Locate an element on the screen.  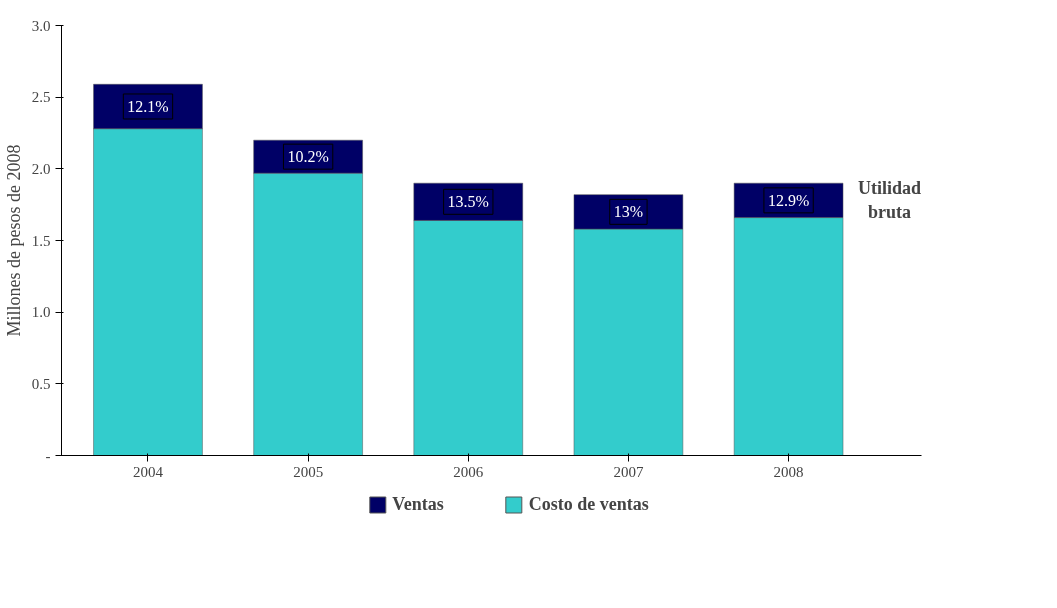
x-tick-label: 2006 is located at coordinates (468, 471).